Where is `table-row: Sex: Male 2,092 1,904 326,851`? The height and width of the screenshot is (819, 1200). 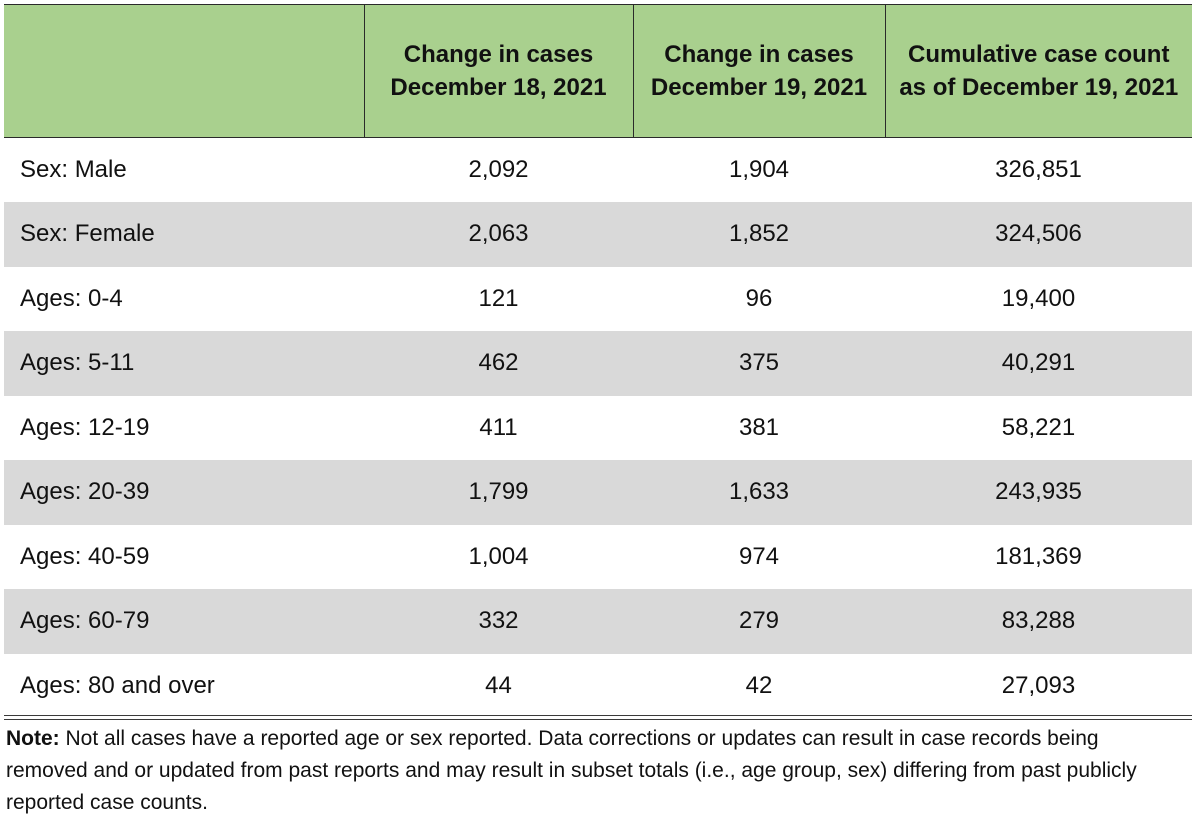 table-row: Sex: Male 2,092 1,904 326,851 is located at coordinates (598, 169).